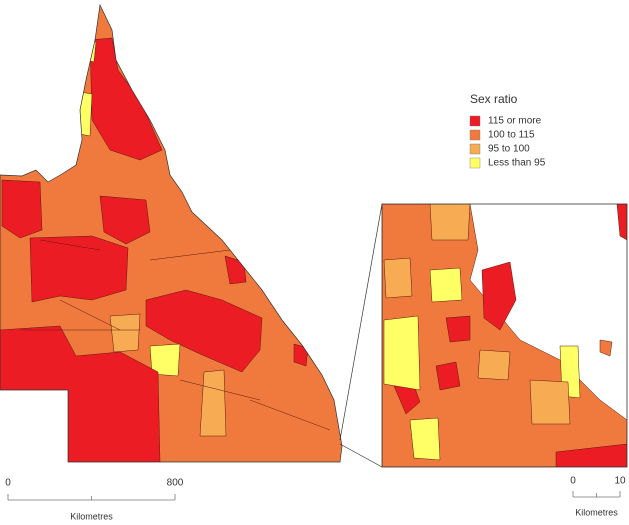  Describe the element at coordinates (175, 483) in the screenshot. I see `scale-tick-label: 800` at that location.